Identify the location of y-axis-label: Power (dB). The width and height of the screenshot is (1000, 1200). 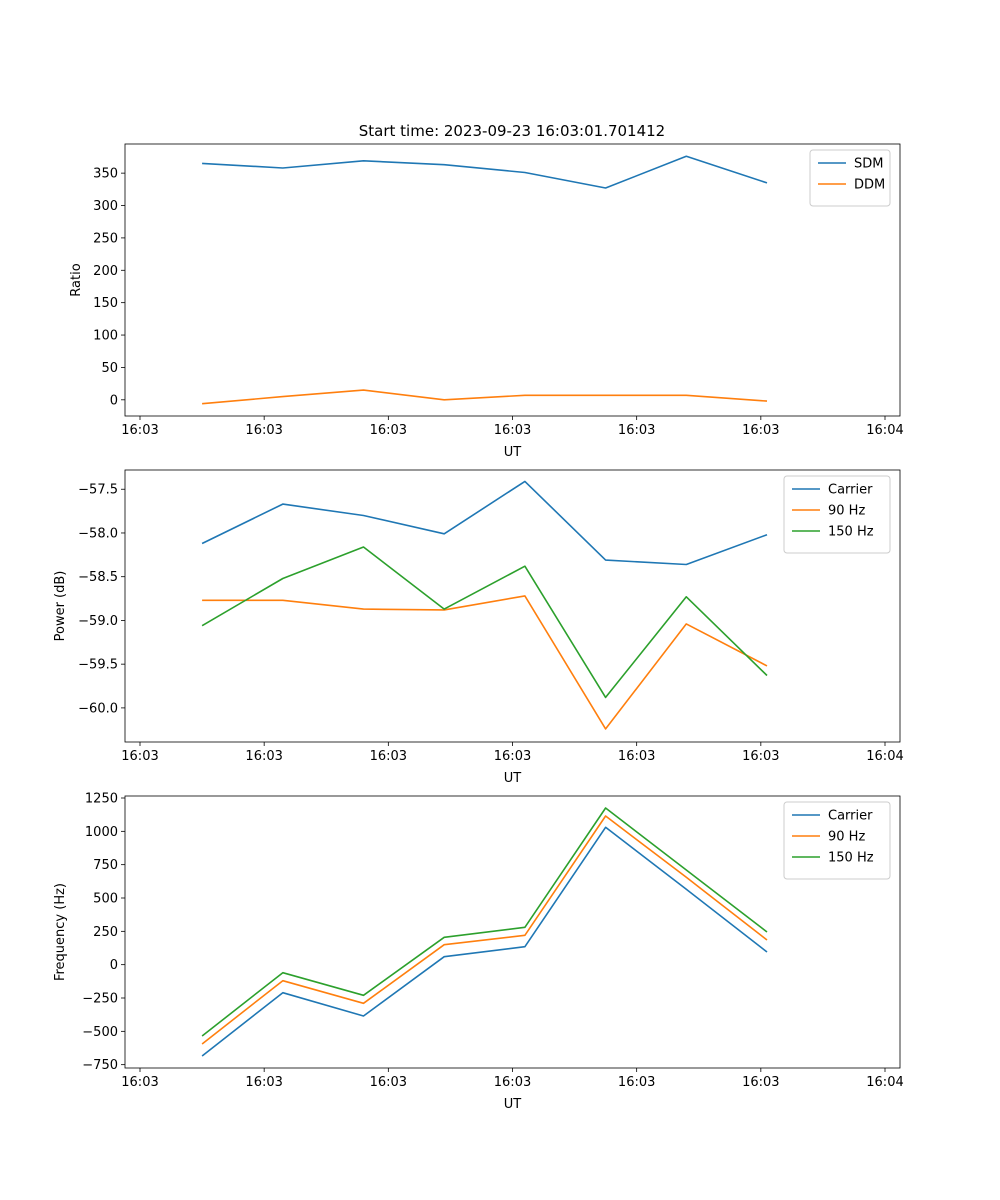
(60, 606).